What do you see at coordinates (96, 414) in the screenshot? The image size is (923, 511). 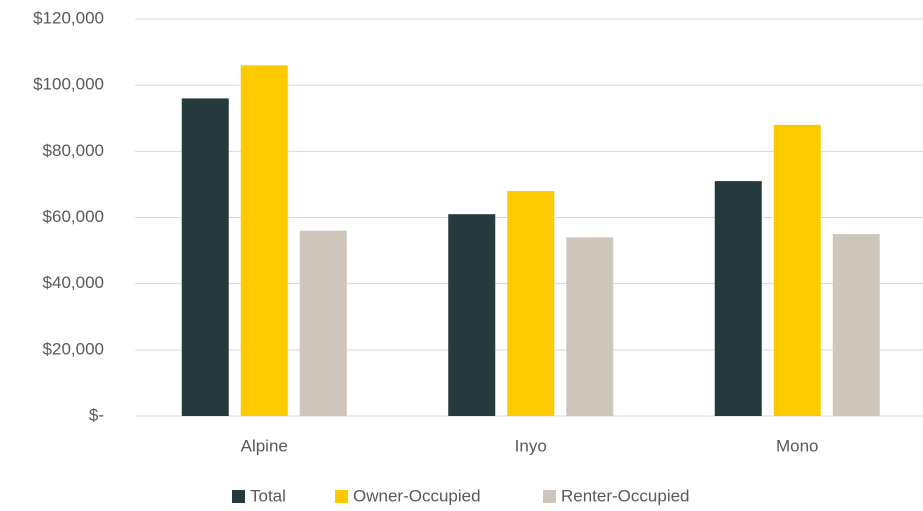 I see `y-tick-label: $-` at bounding box center [96, 414].